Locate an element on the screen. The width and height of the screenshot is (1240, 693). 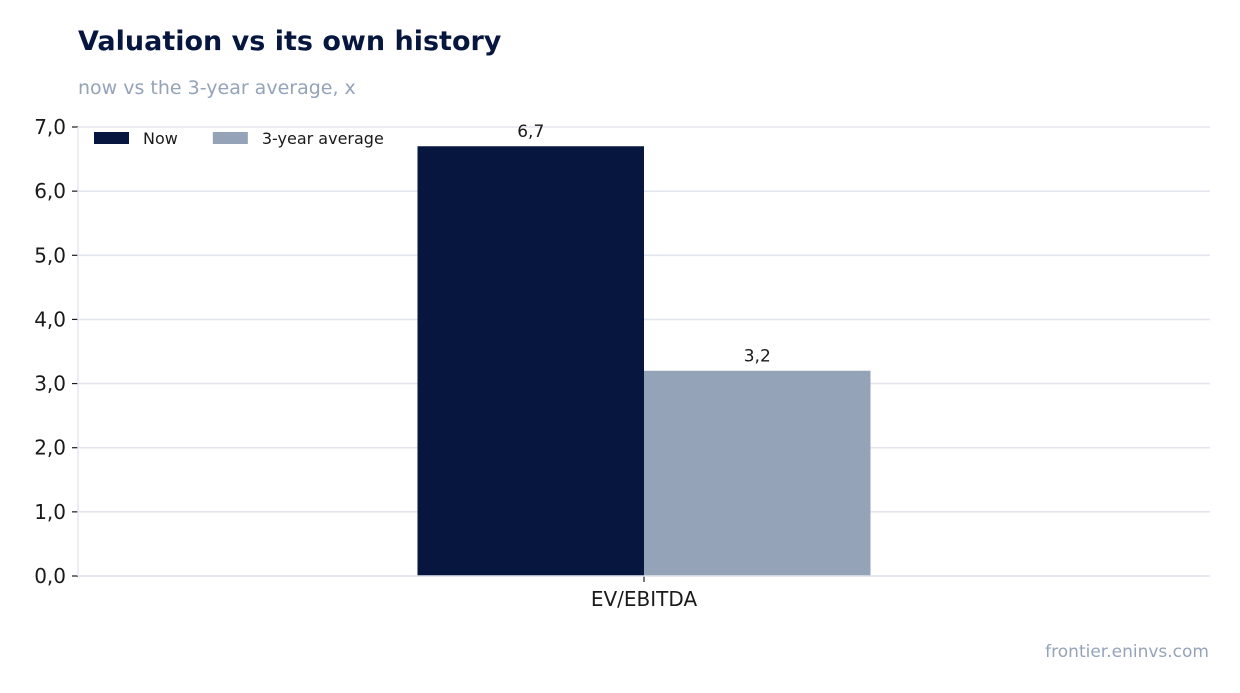
legend-label: 3-year average is located at coordinates (323, 138).